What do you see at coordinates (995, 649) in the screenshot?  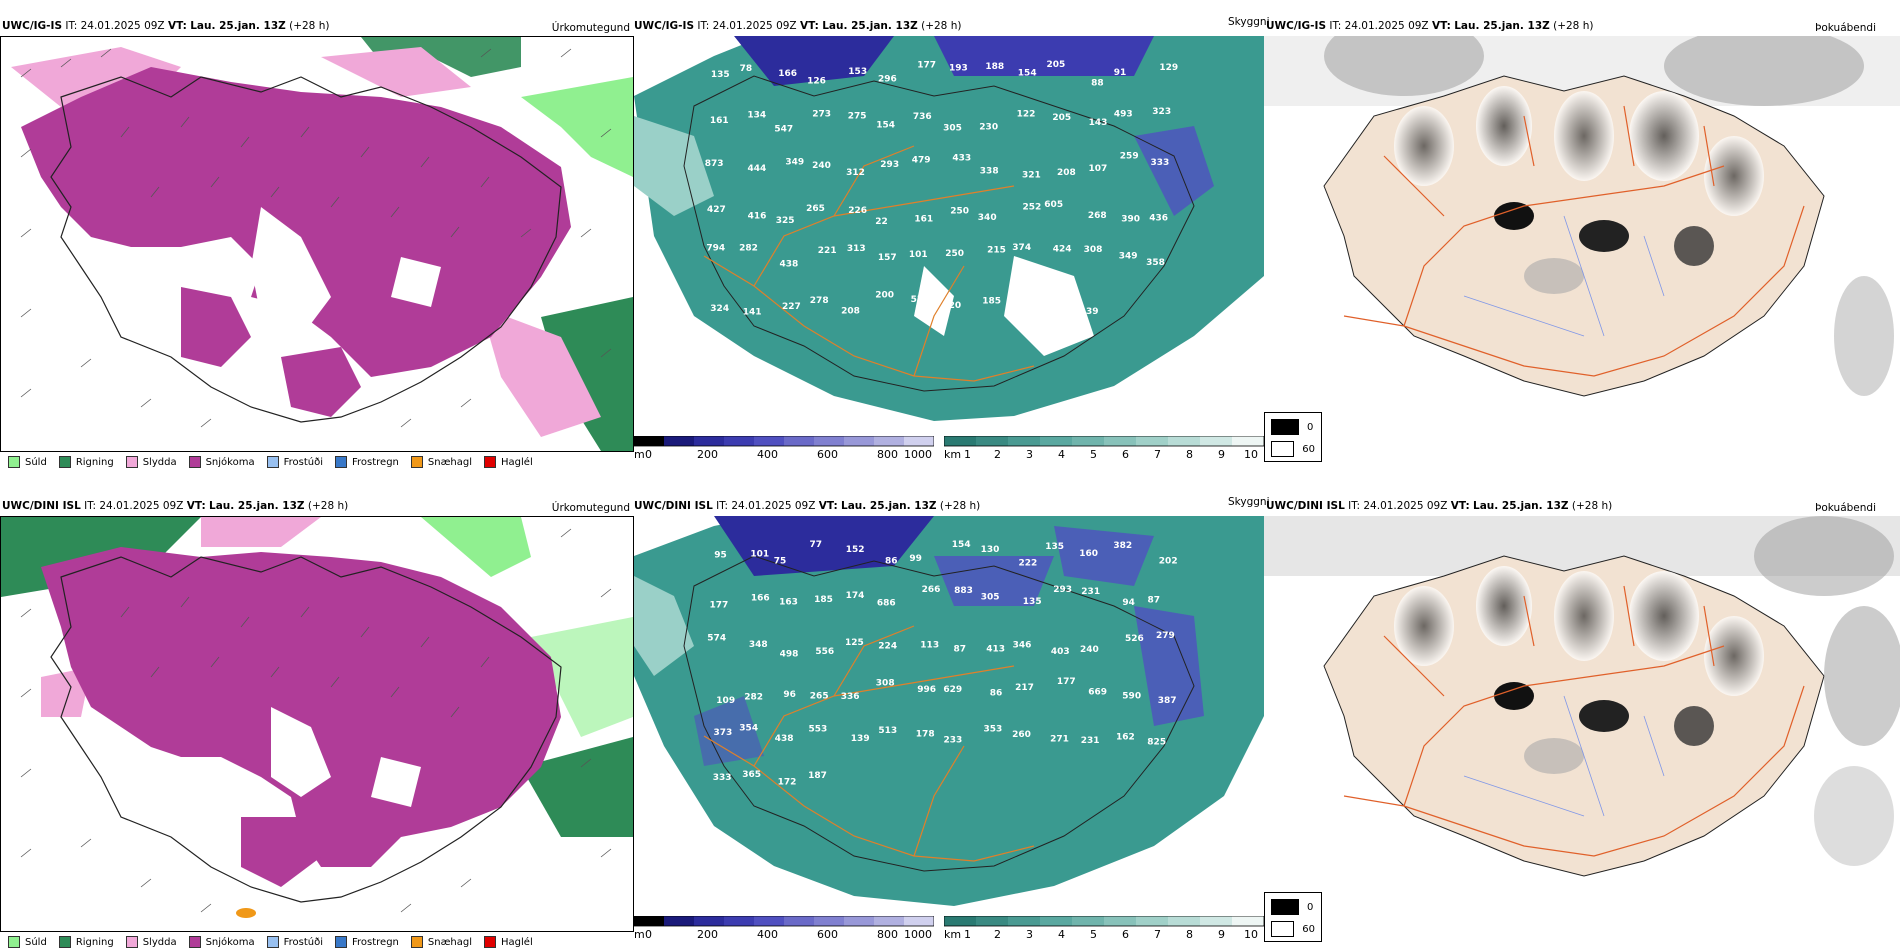 I see `sky-height-label: 413` at bounding box center [995, 649].